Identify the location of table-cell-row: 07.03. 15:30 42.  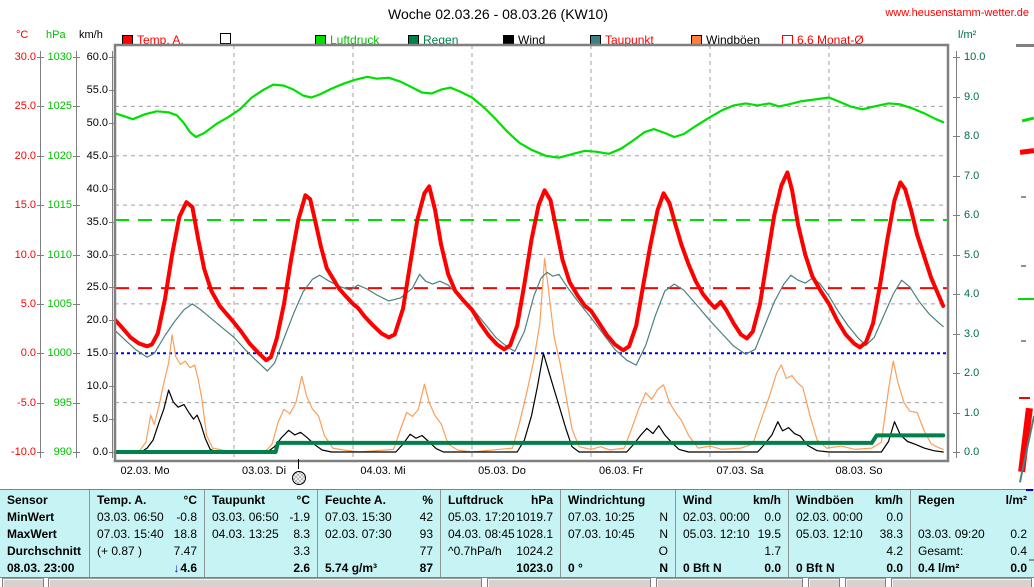
(379, 516).